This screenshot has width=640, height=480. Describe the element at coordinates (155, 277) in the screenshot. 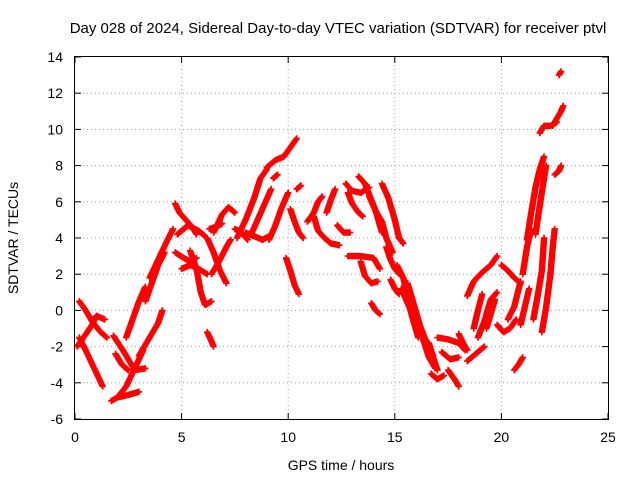

I see `series-arc10` at that location.